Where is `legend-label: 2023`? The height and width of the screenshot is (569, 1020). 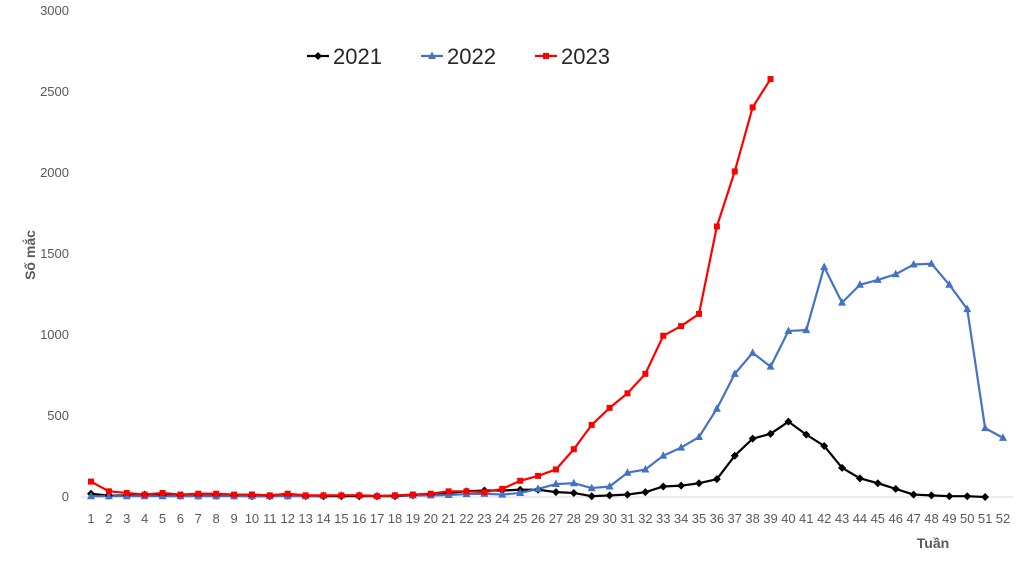
legend-label: 2023 is located at coordinates (585, 56).